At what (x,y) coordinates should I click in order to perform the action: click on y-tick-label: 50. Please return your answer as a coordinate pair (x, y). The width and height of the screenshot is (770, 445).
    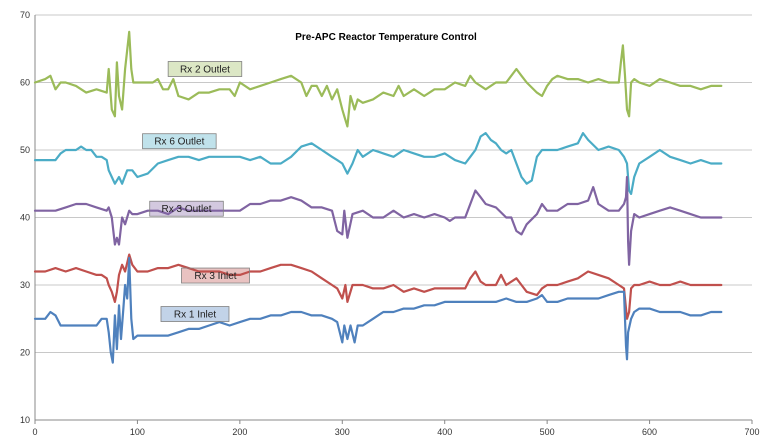
    Looking at the image, I should click on (25, 150).